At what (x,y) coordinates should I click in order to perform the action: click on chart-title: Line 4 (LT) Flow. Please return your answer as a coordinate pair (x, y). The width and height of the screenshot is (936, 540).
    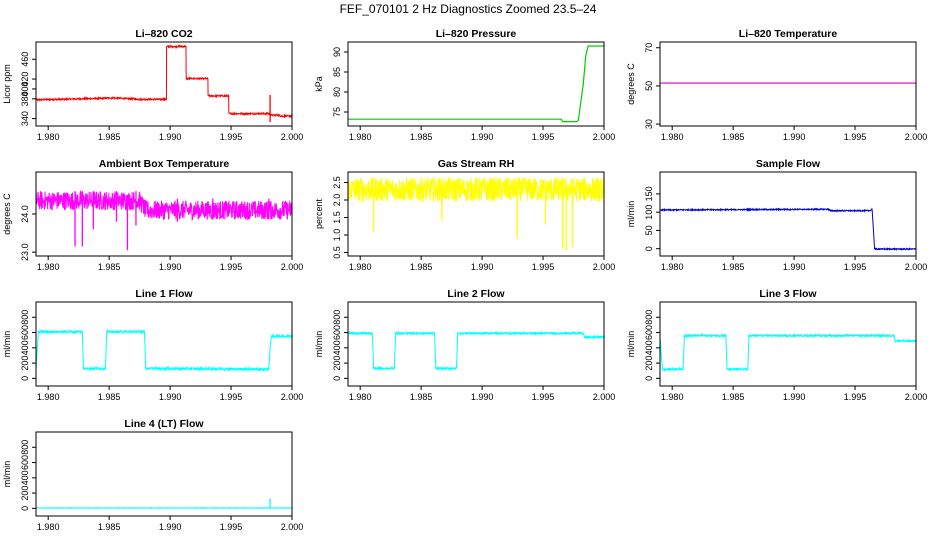
    Looking at the image, I should click on (164, 424).